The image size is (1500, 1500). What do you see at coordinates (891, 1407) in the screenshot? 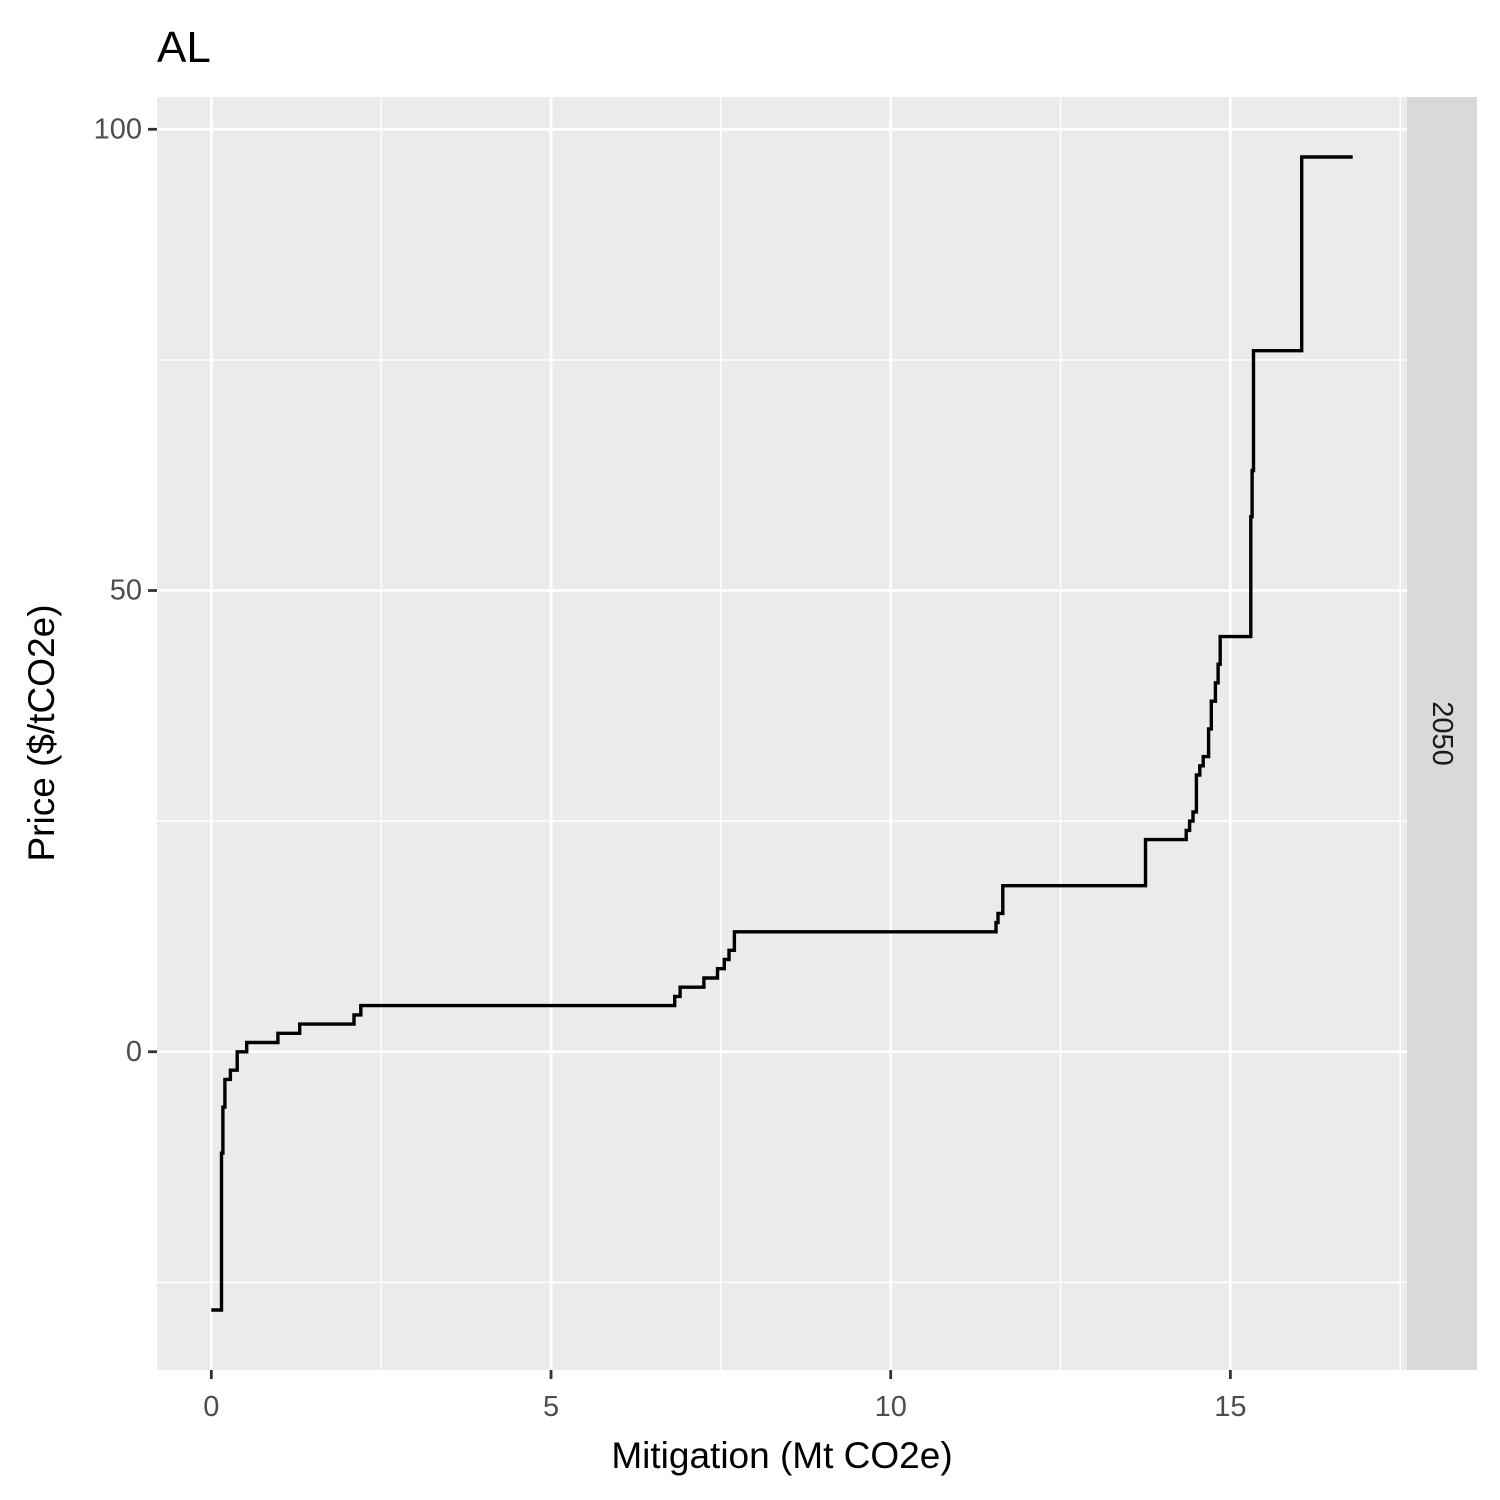
I see `x-tick-label: 10` at bounding box center [891, 1407].